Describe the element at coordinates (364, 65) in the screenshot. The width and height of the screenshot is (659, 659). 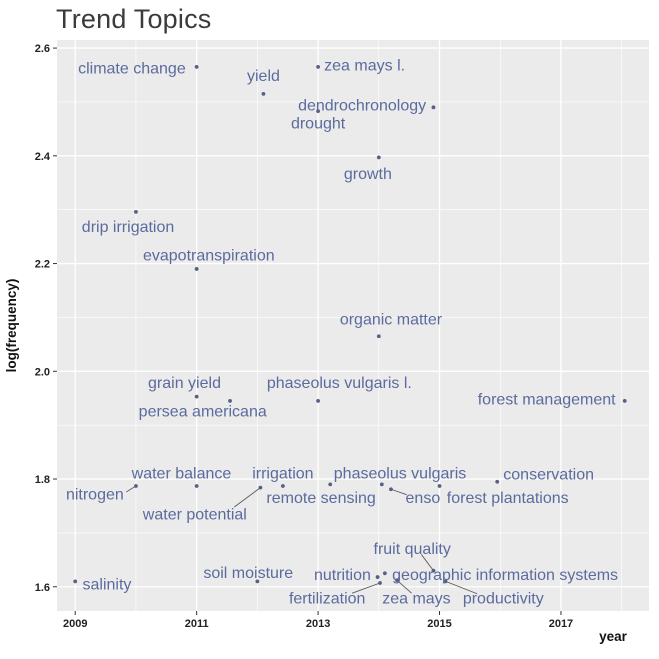
I see `point-label: zea mays l.` at that location.